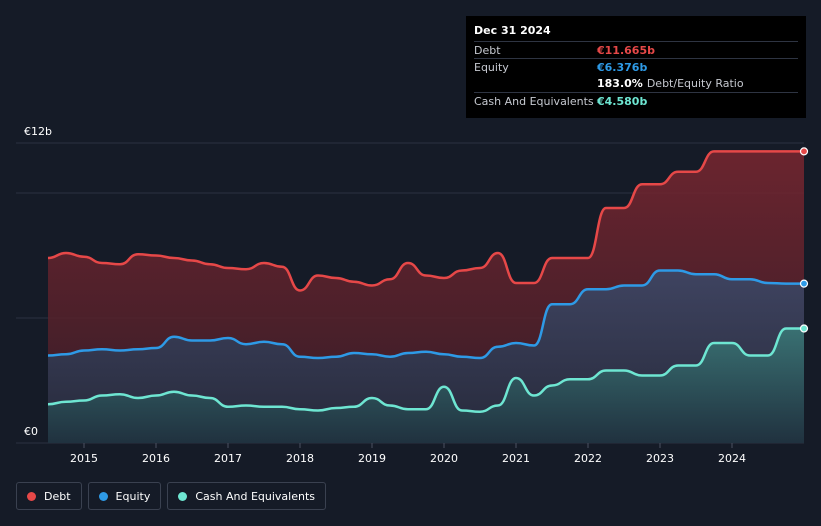 This screenshot has height=526, width=821. What do you see at coordinates (804, 283) in the screenshot?
I see `endpoint-equity` at bounding box center [804, 283].